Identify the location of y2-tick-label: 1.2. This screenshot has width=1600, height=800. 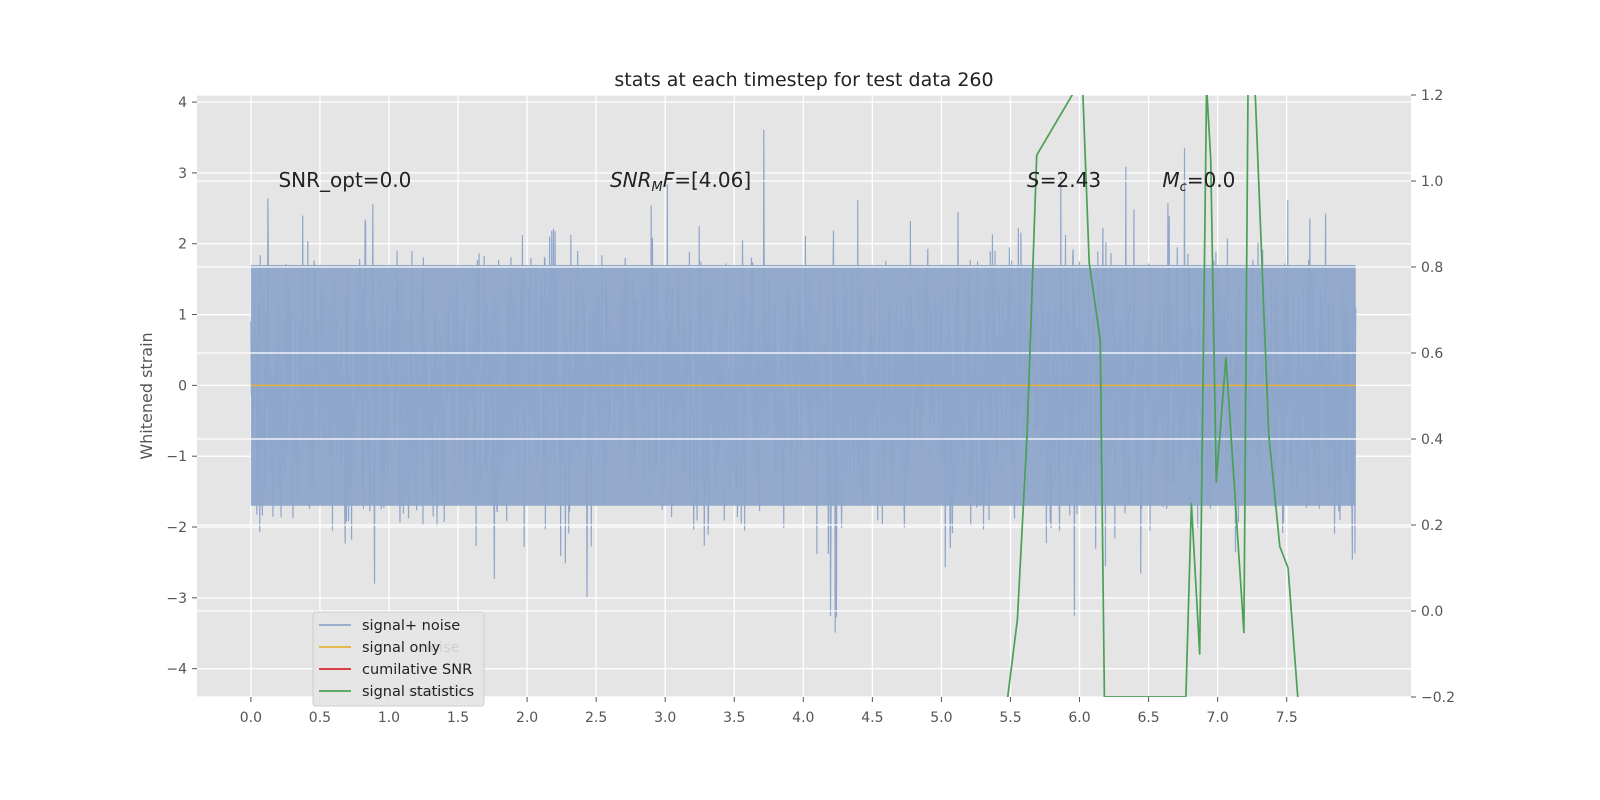
(1432, 96).